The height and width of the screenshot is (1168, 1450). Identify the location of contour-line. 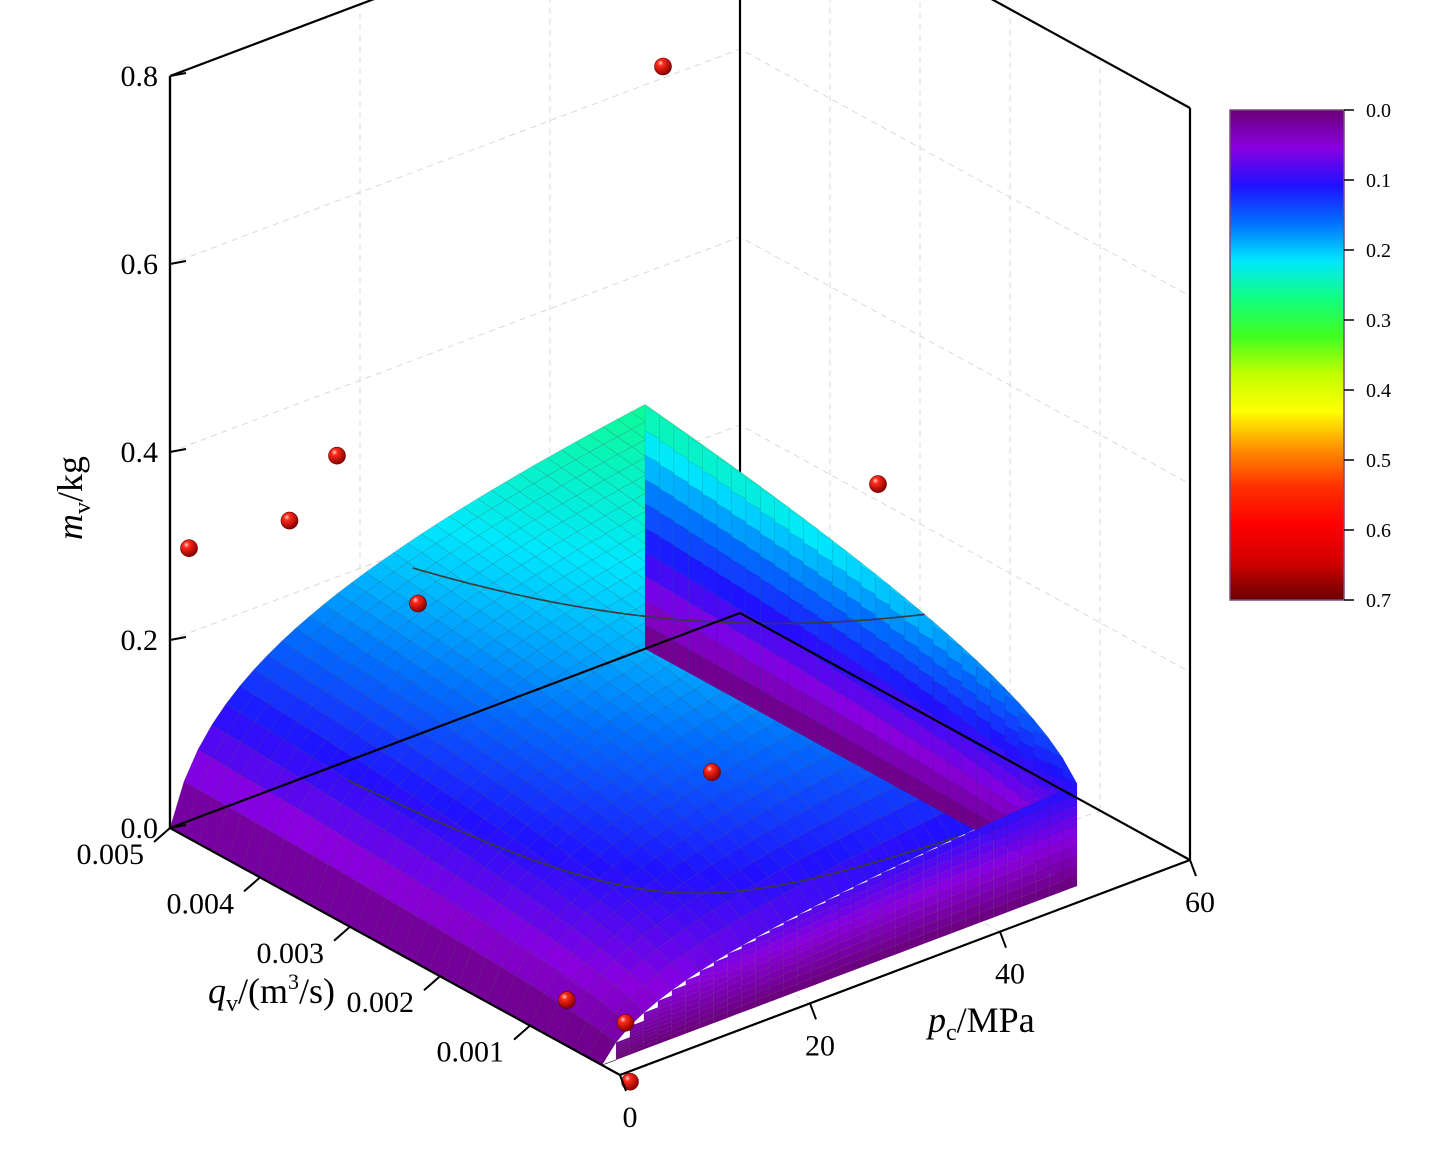
(668, 596).